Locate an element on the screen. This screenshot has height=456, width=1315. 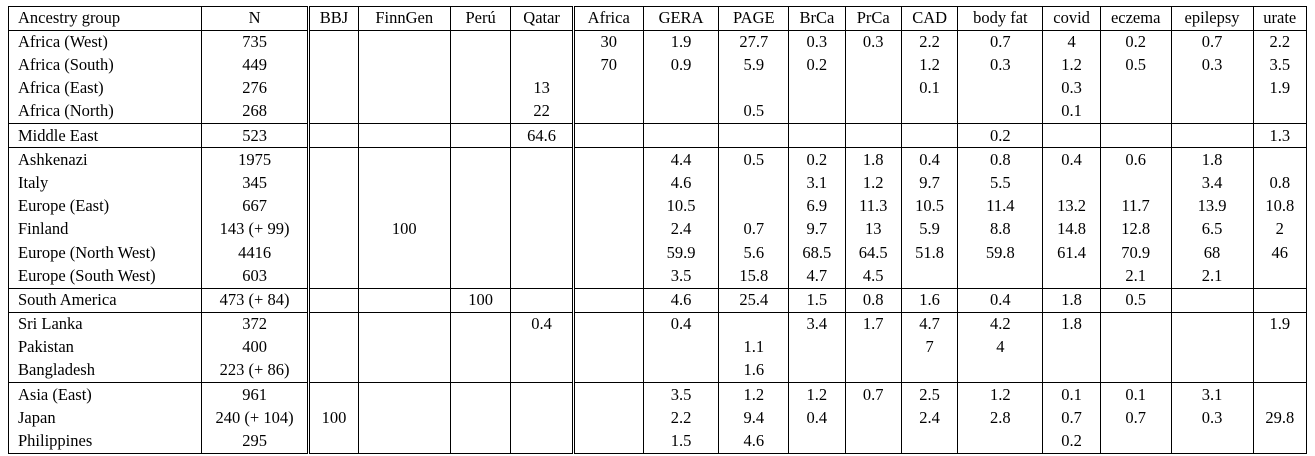
cohort-value: 5.9 is located at coordinates (754, 65).